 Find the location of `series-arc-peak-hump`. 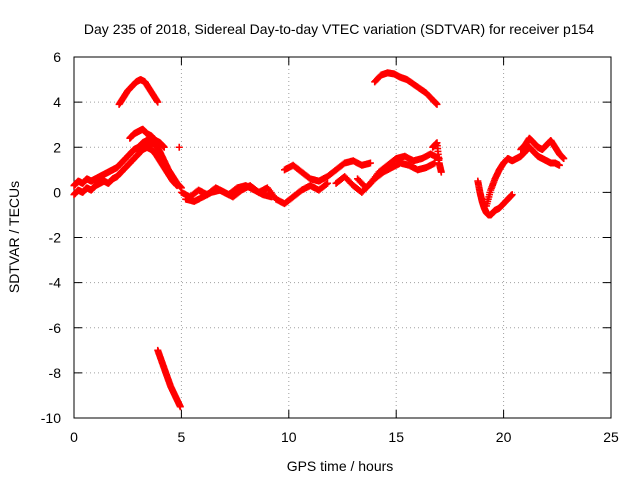

series-arc-peak-hump is located at coordinates (138, 92).